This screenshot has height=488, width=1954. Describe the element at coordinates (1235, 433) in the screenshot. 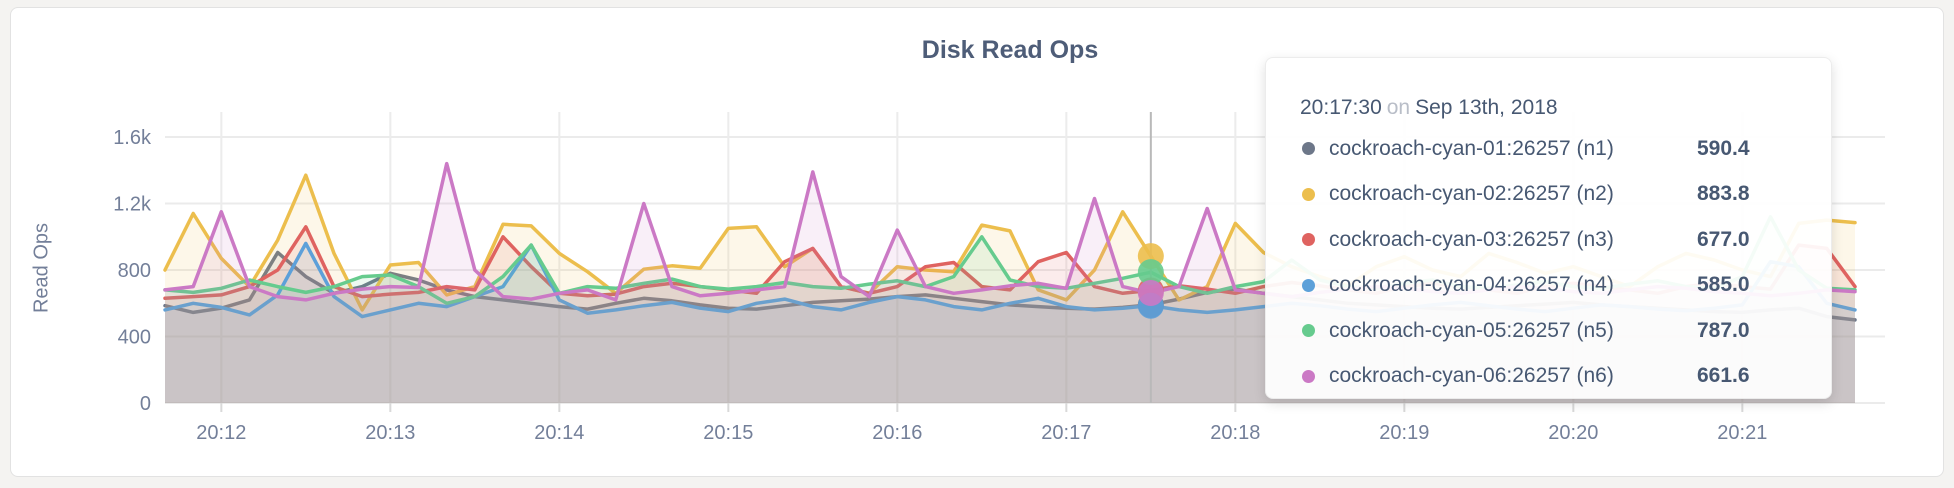

I see `x-tick-label: 20:18` at that location.